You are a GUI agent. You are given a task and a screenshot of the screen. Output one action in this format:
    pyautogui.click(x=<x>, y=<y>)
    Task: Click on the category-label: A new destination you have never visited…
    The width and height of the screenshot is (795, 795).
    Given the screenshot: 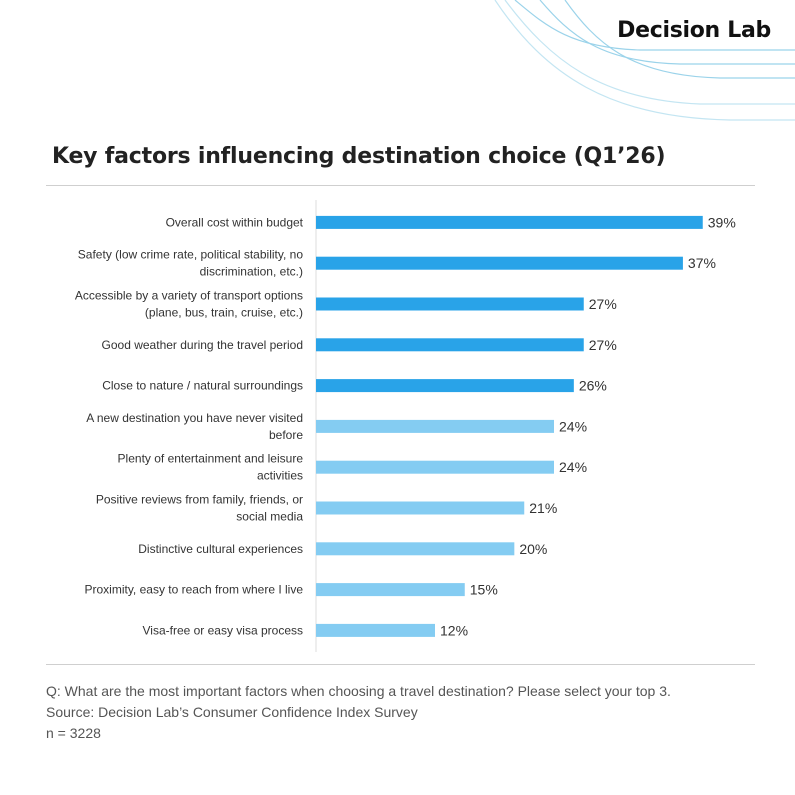 What is the action you would take?
    pyautogui.click(x=194, y=426)
    